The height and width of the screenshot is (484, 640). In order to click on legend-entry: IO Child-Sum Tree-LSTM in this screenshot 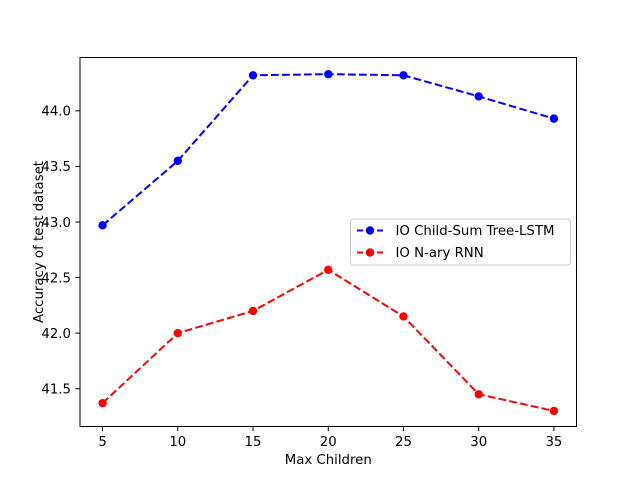, I will do `click(455, 231)`.